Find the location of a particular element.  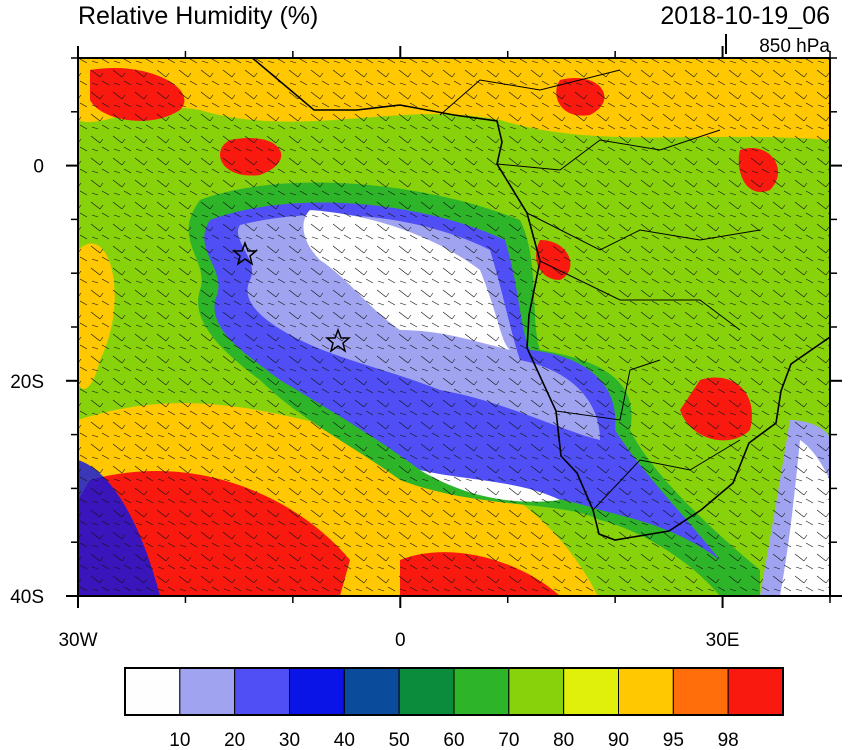

date: 2018-10-19_06 is located at coordinates (745, 16).